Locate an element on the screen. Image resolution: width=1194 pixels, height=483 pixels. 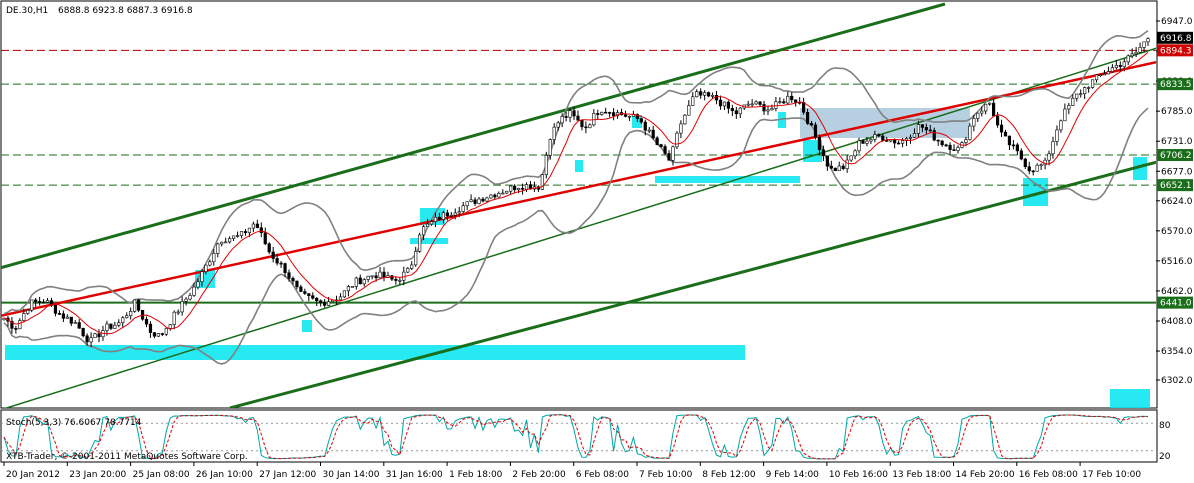
price-label-text: 6916.8 is located at coordinates (1176, 39).